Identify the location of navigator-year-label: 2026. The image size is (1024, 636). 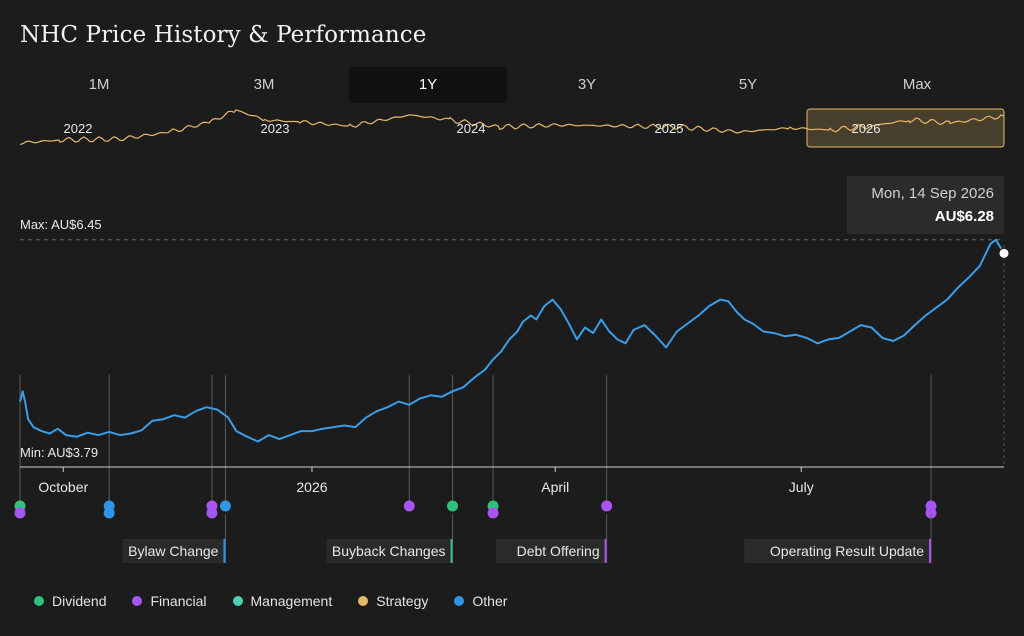
(866, 128).